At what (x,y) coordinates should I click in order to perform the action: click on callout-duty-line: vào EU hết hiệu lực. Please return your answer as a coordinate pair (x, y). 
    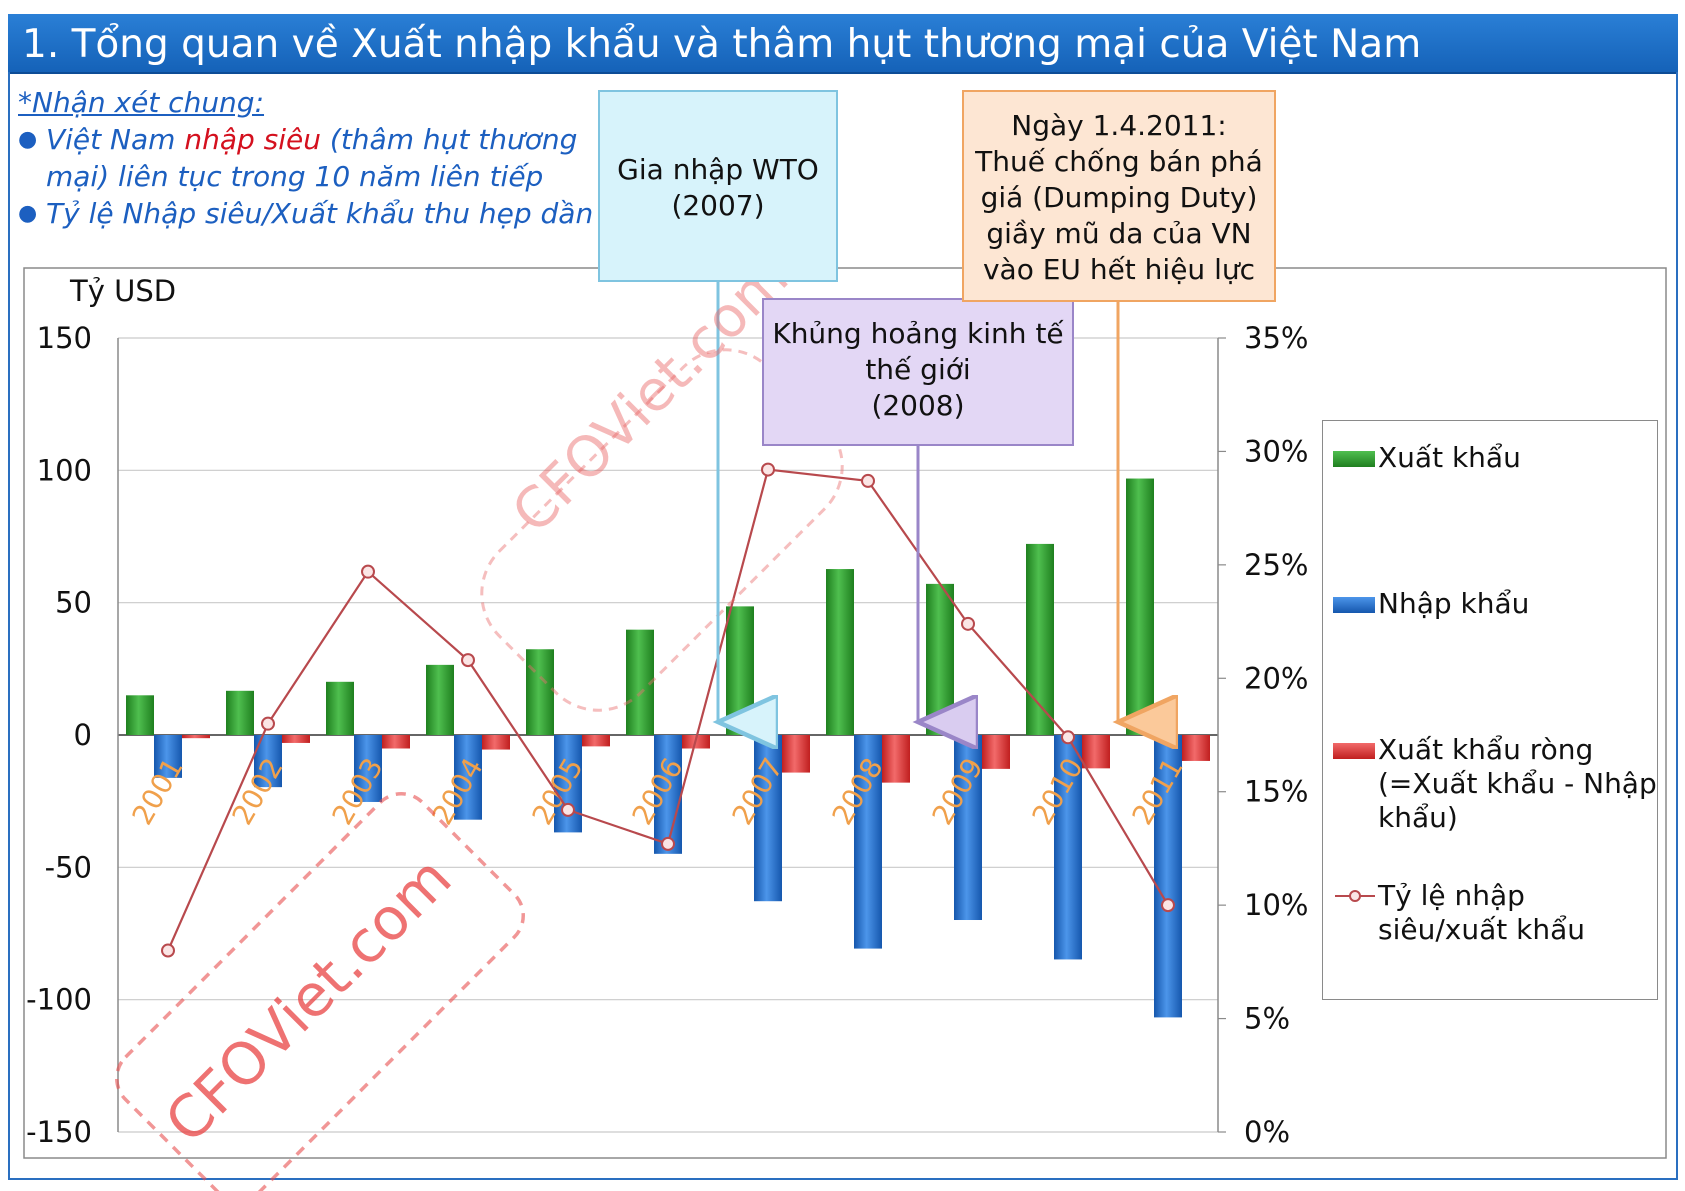
    Looking at the image, I should click on (1118, 269).